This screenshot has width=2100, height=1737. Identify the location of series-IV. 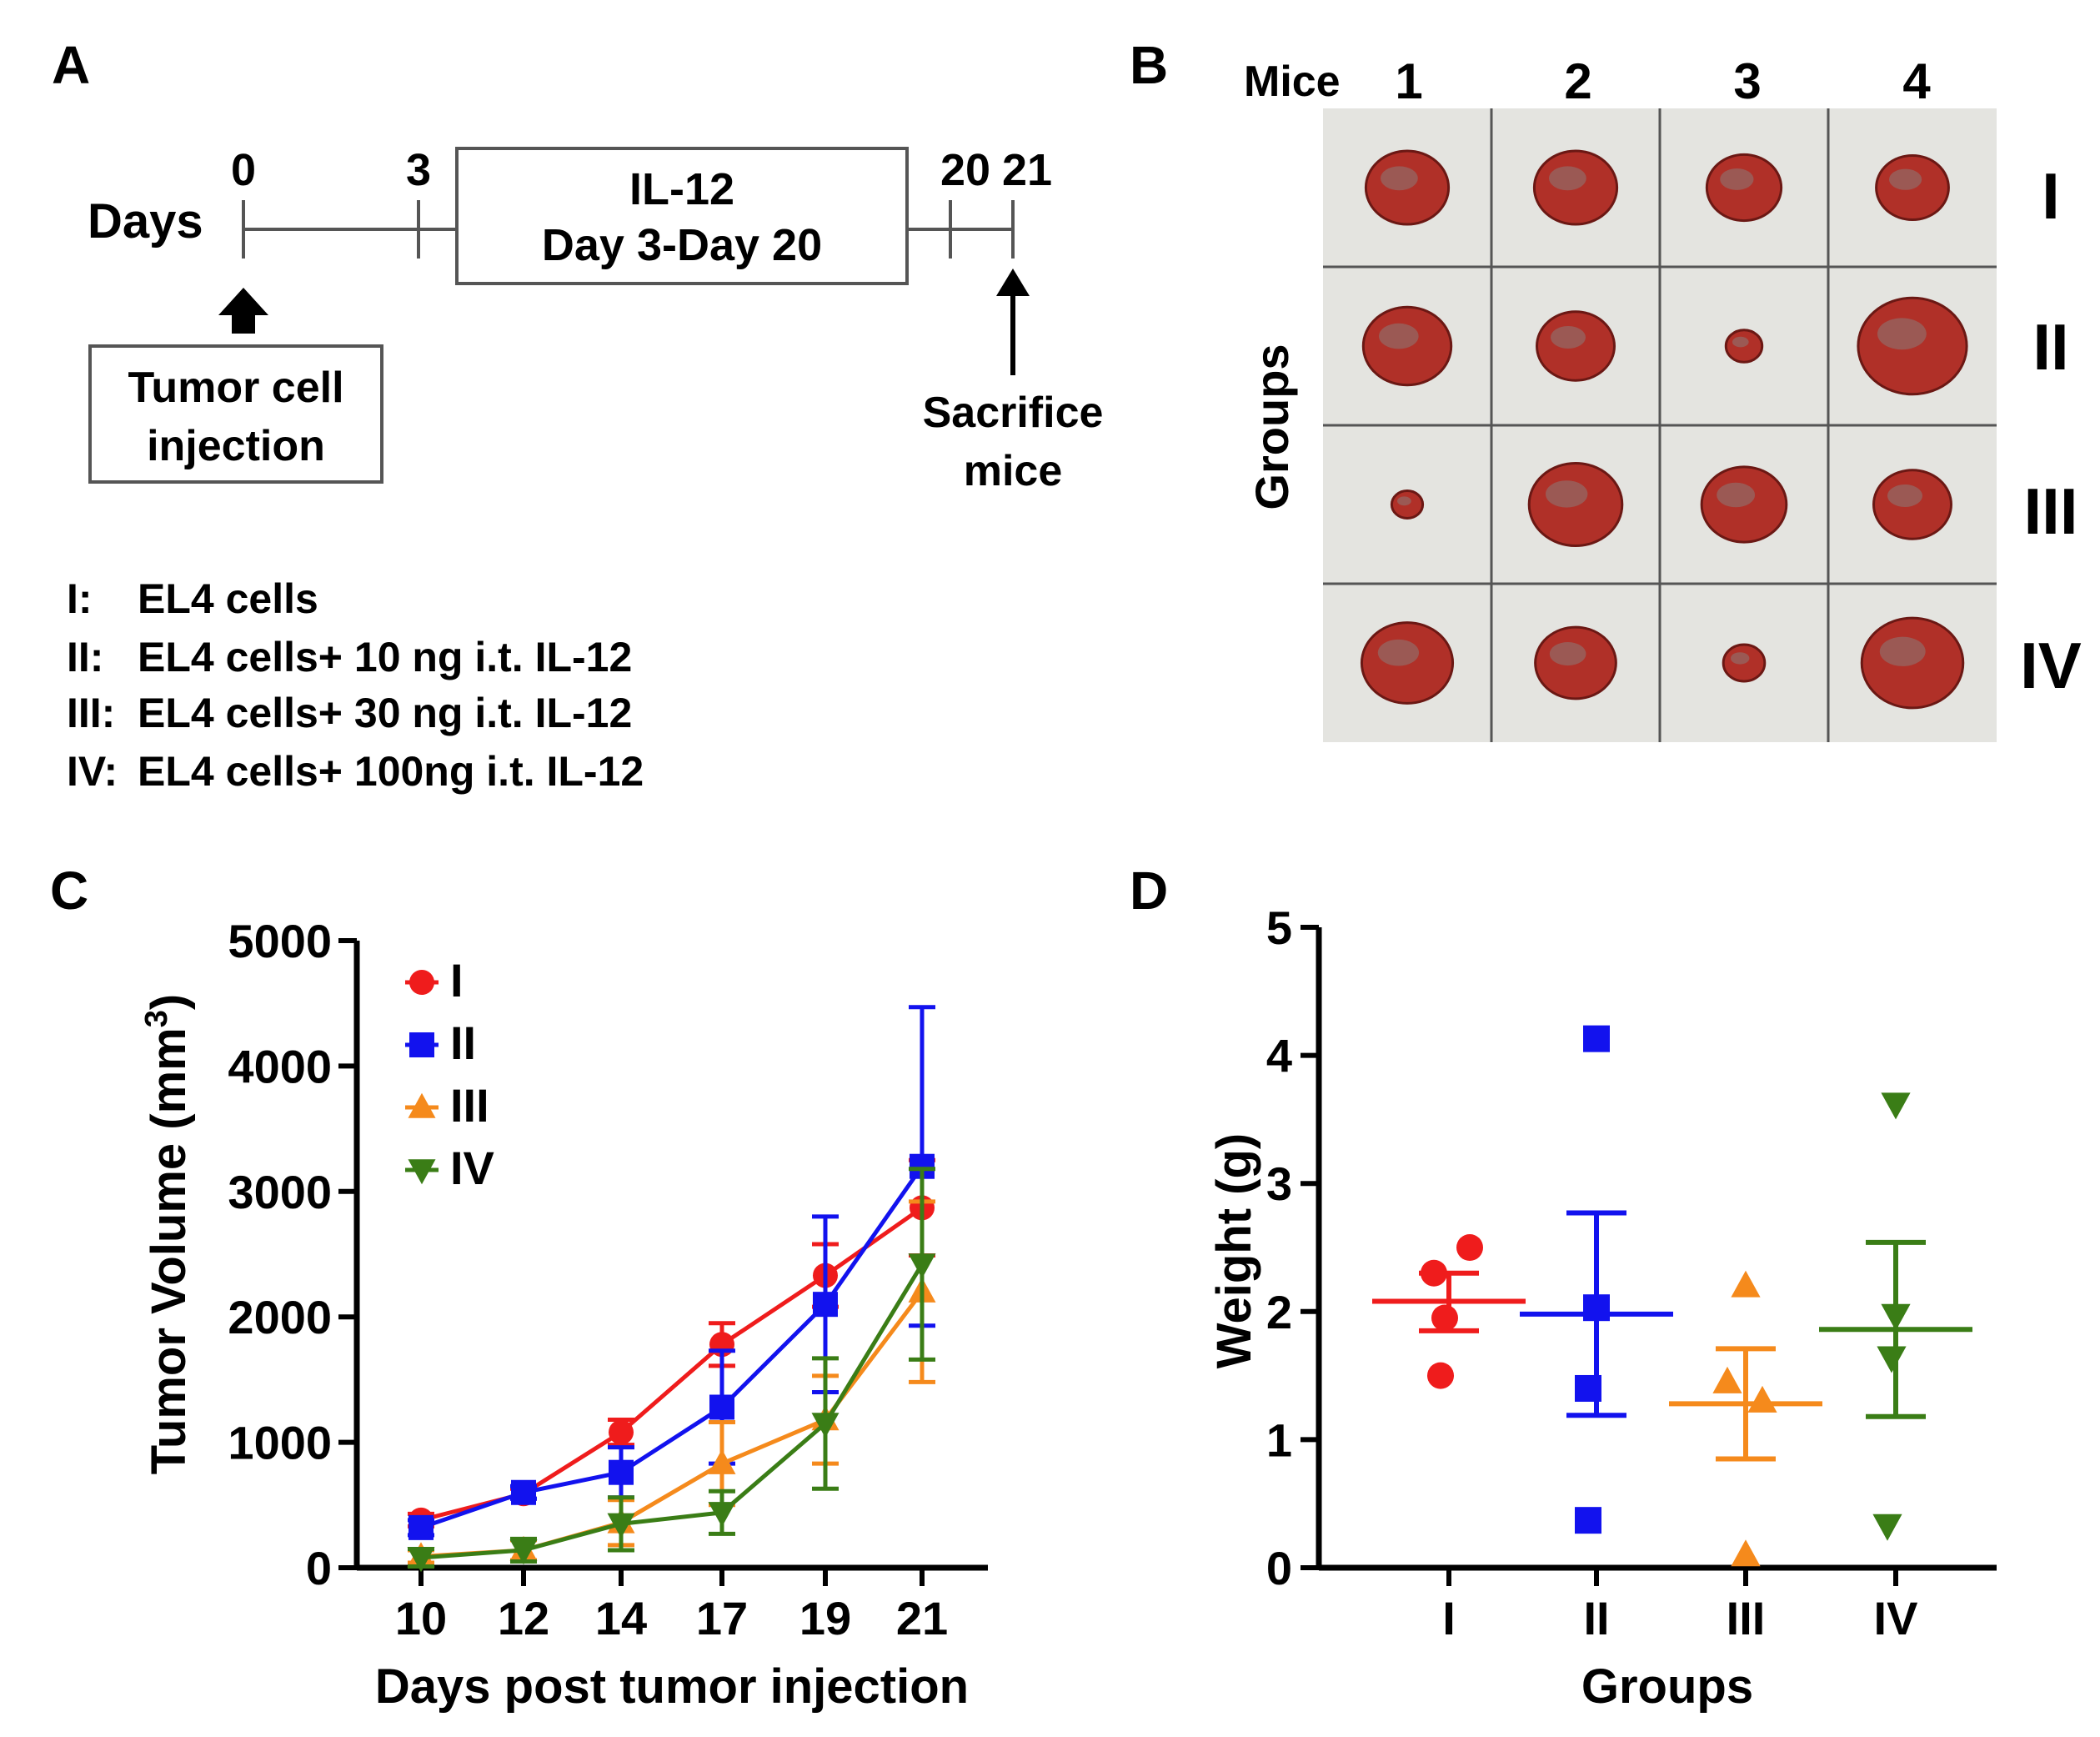
(671, 1370).